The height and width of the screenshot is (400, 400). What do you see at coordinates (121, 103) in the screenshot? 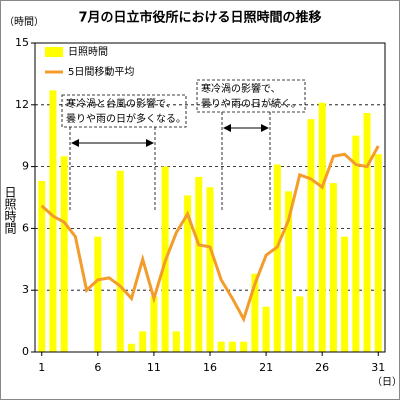
I see `annotation: 寒冷渦と台風の影響で、` at bounding box center [121, 103].